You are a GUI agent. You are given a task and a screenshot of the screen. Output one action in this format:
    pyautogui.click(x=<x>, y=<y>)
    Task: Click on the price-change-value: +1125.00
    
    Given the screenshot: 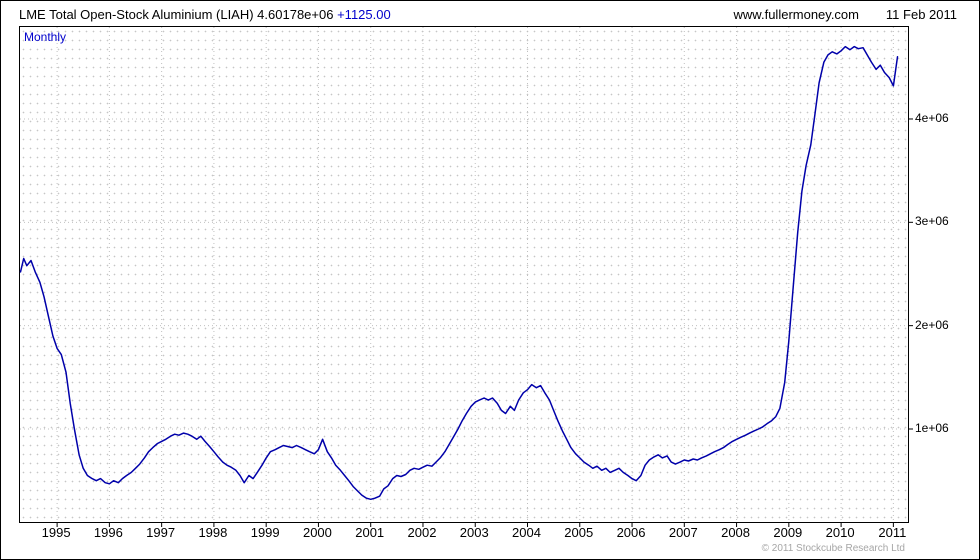 What is the action you would take?
    pyautogui.click(x=364, y=14)
    